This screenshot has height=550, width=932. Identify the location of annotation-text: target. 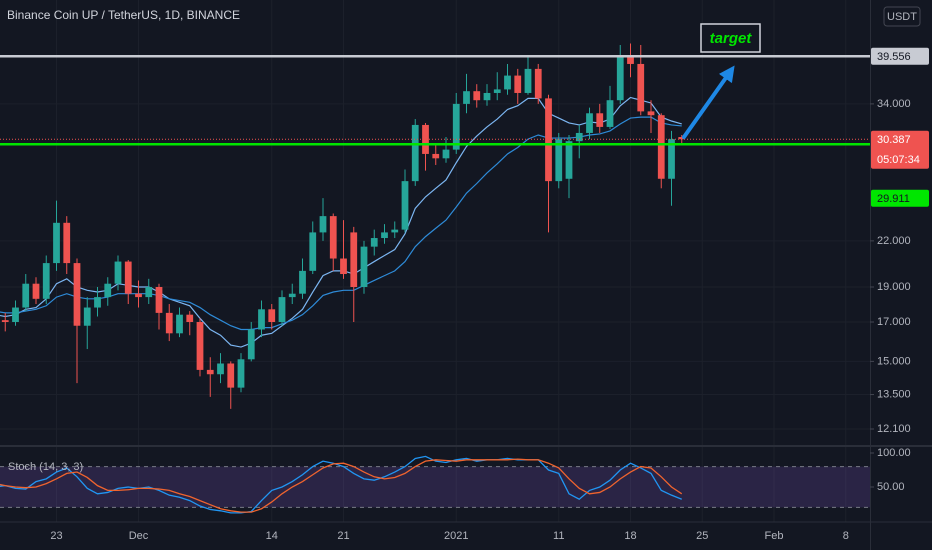
(731, 38).